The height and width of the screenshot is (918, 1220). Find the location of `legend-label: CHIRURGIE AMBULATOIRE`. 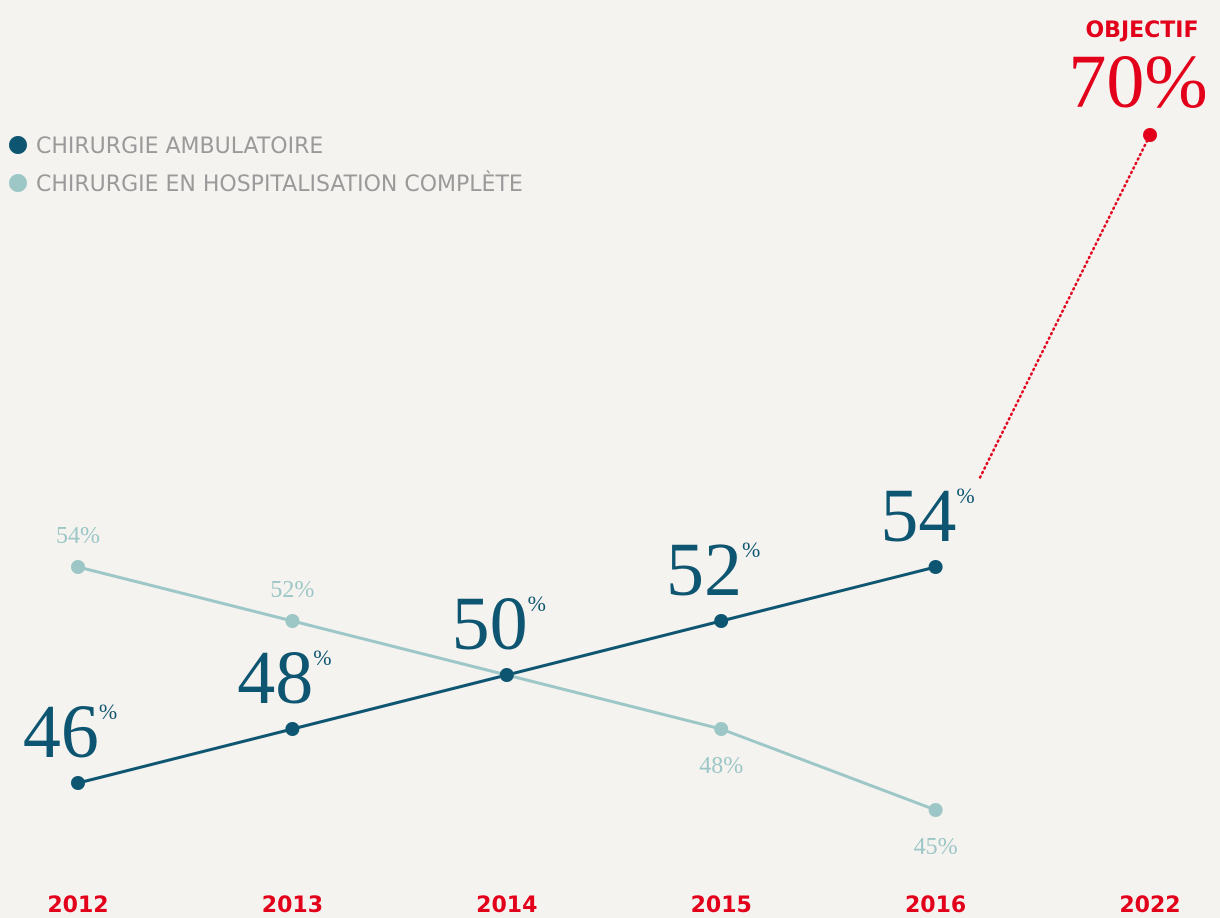

legend-label: CHIRURGIE AMBULATOIRE is located at coordinates (179, 146).